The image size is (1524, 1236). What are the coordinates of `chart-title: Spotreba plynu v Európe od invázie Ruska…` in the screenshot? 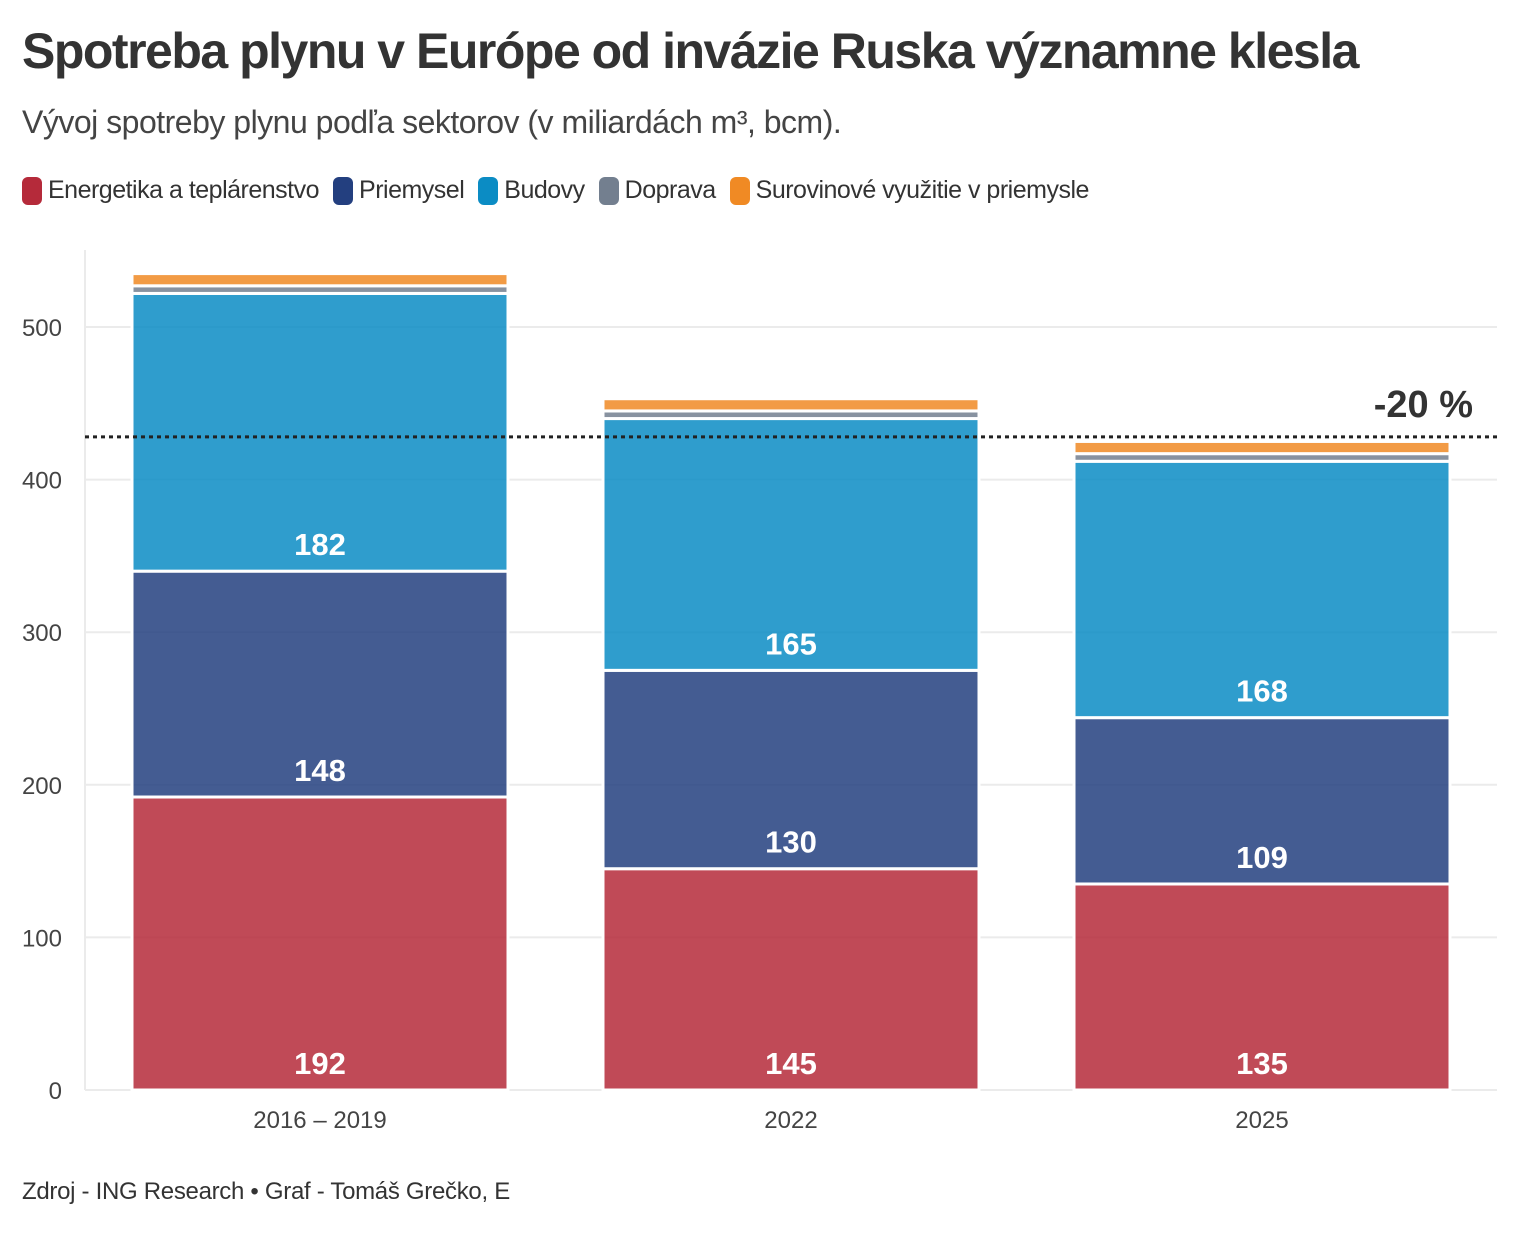 It's located at (690, 51).